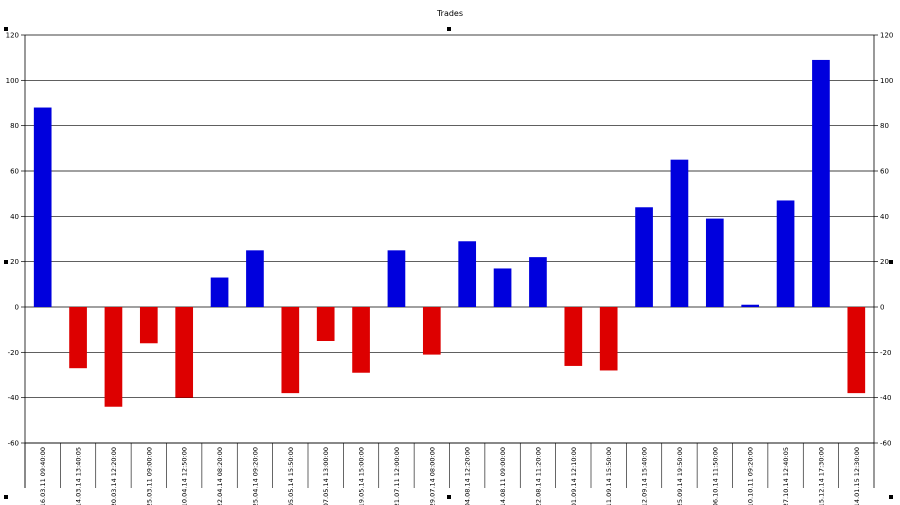  What do you see at coordinates (13, 444) in the screenshot?
I see `y-tick-label-left: -60` at bounding box center [13, 444].